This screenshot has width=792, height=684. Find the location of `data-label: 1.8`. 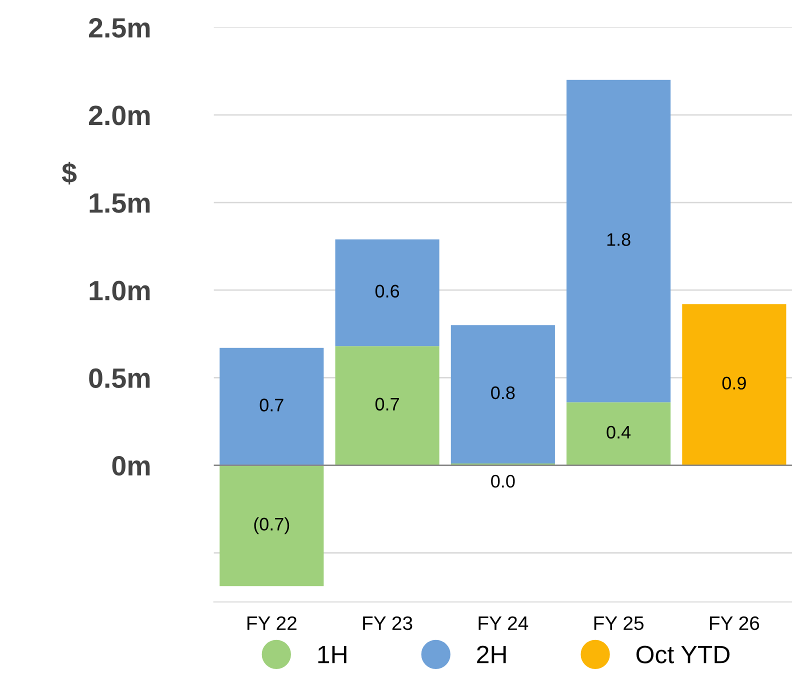

data-label: 1.8 is located at coordinates (618, 239).